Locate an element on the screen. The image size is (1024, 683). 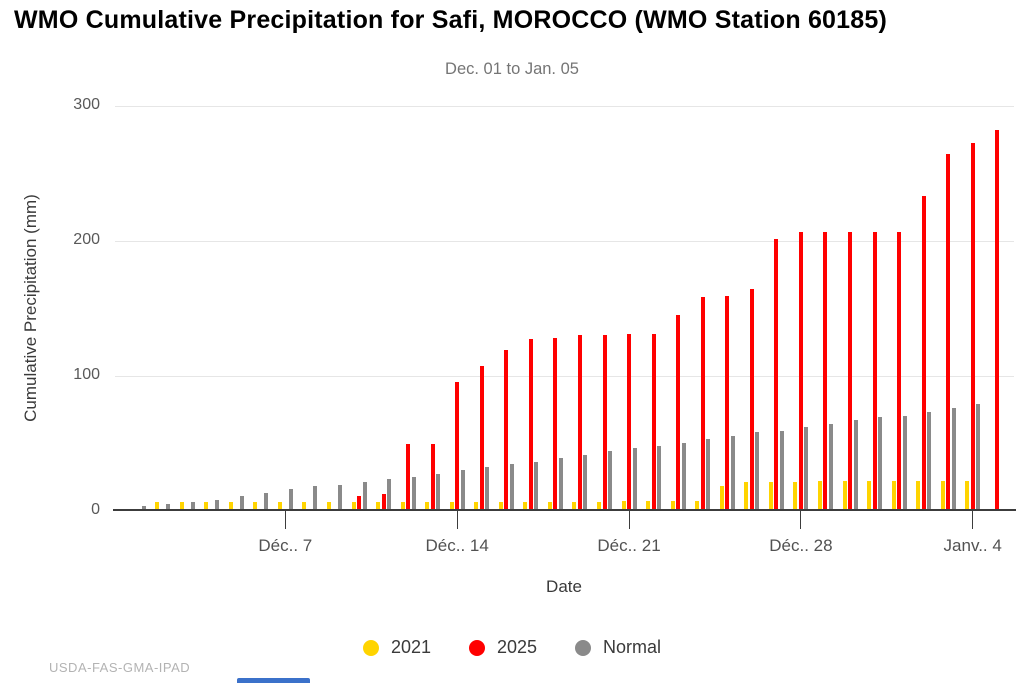
x-tick-label: Janv.. 4 is located at coordinates (972, 545).